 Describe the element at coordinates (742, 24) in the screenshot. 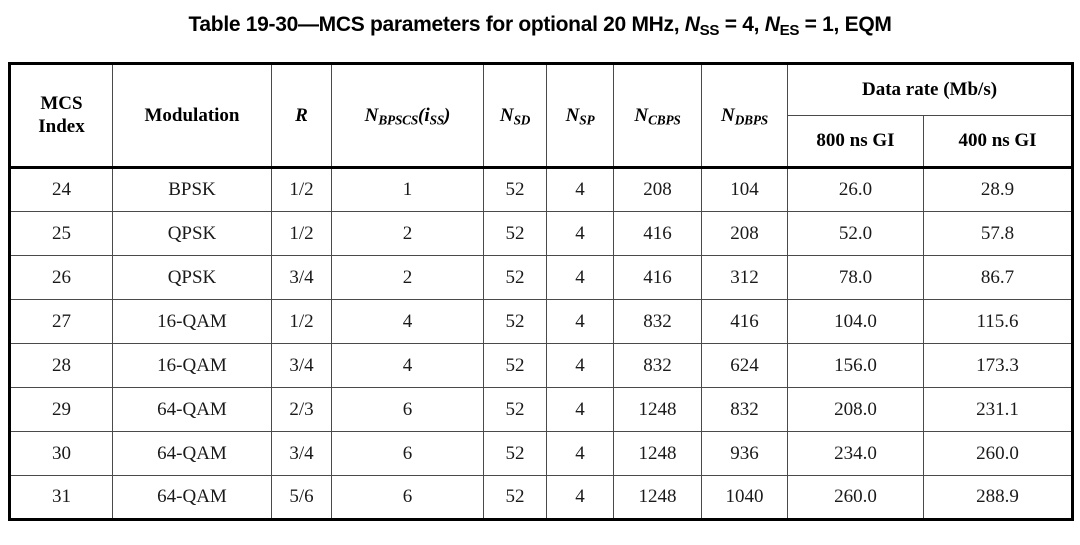

I see `title-text-eq1: = 4,` at that location.